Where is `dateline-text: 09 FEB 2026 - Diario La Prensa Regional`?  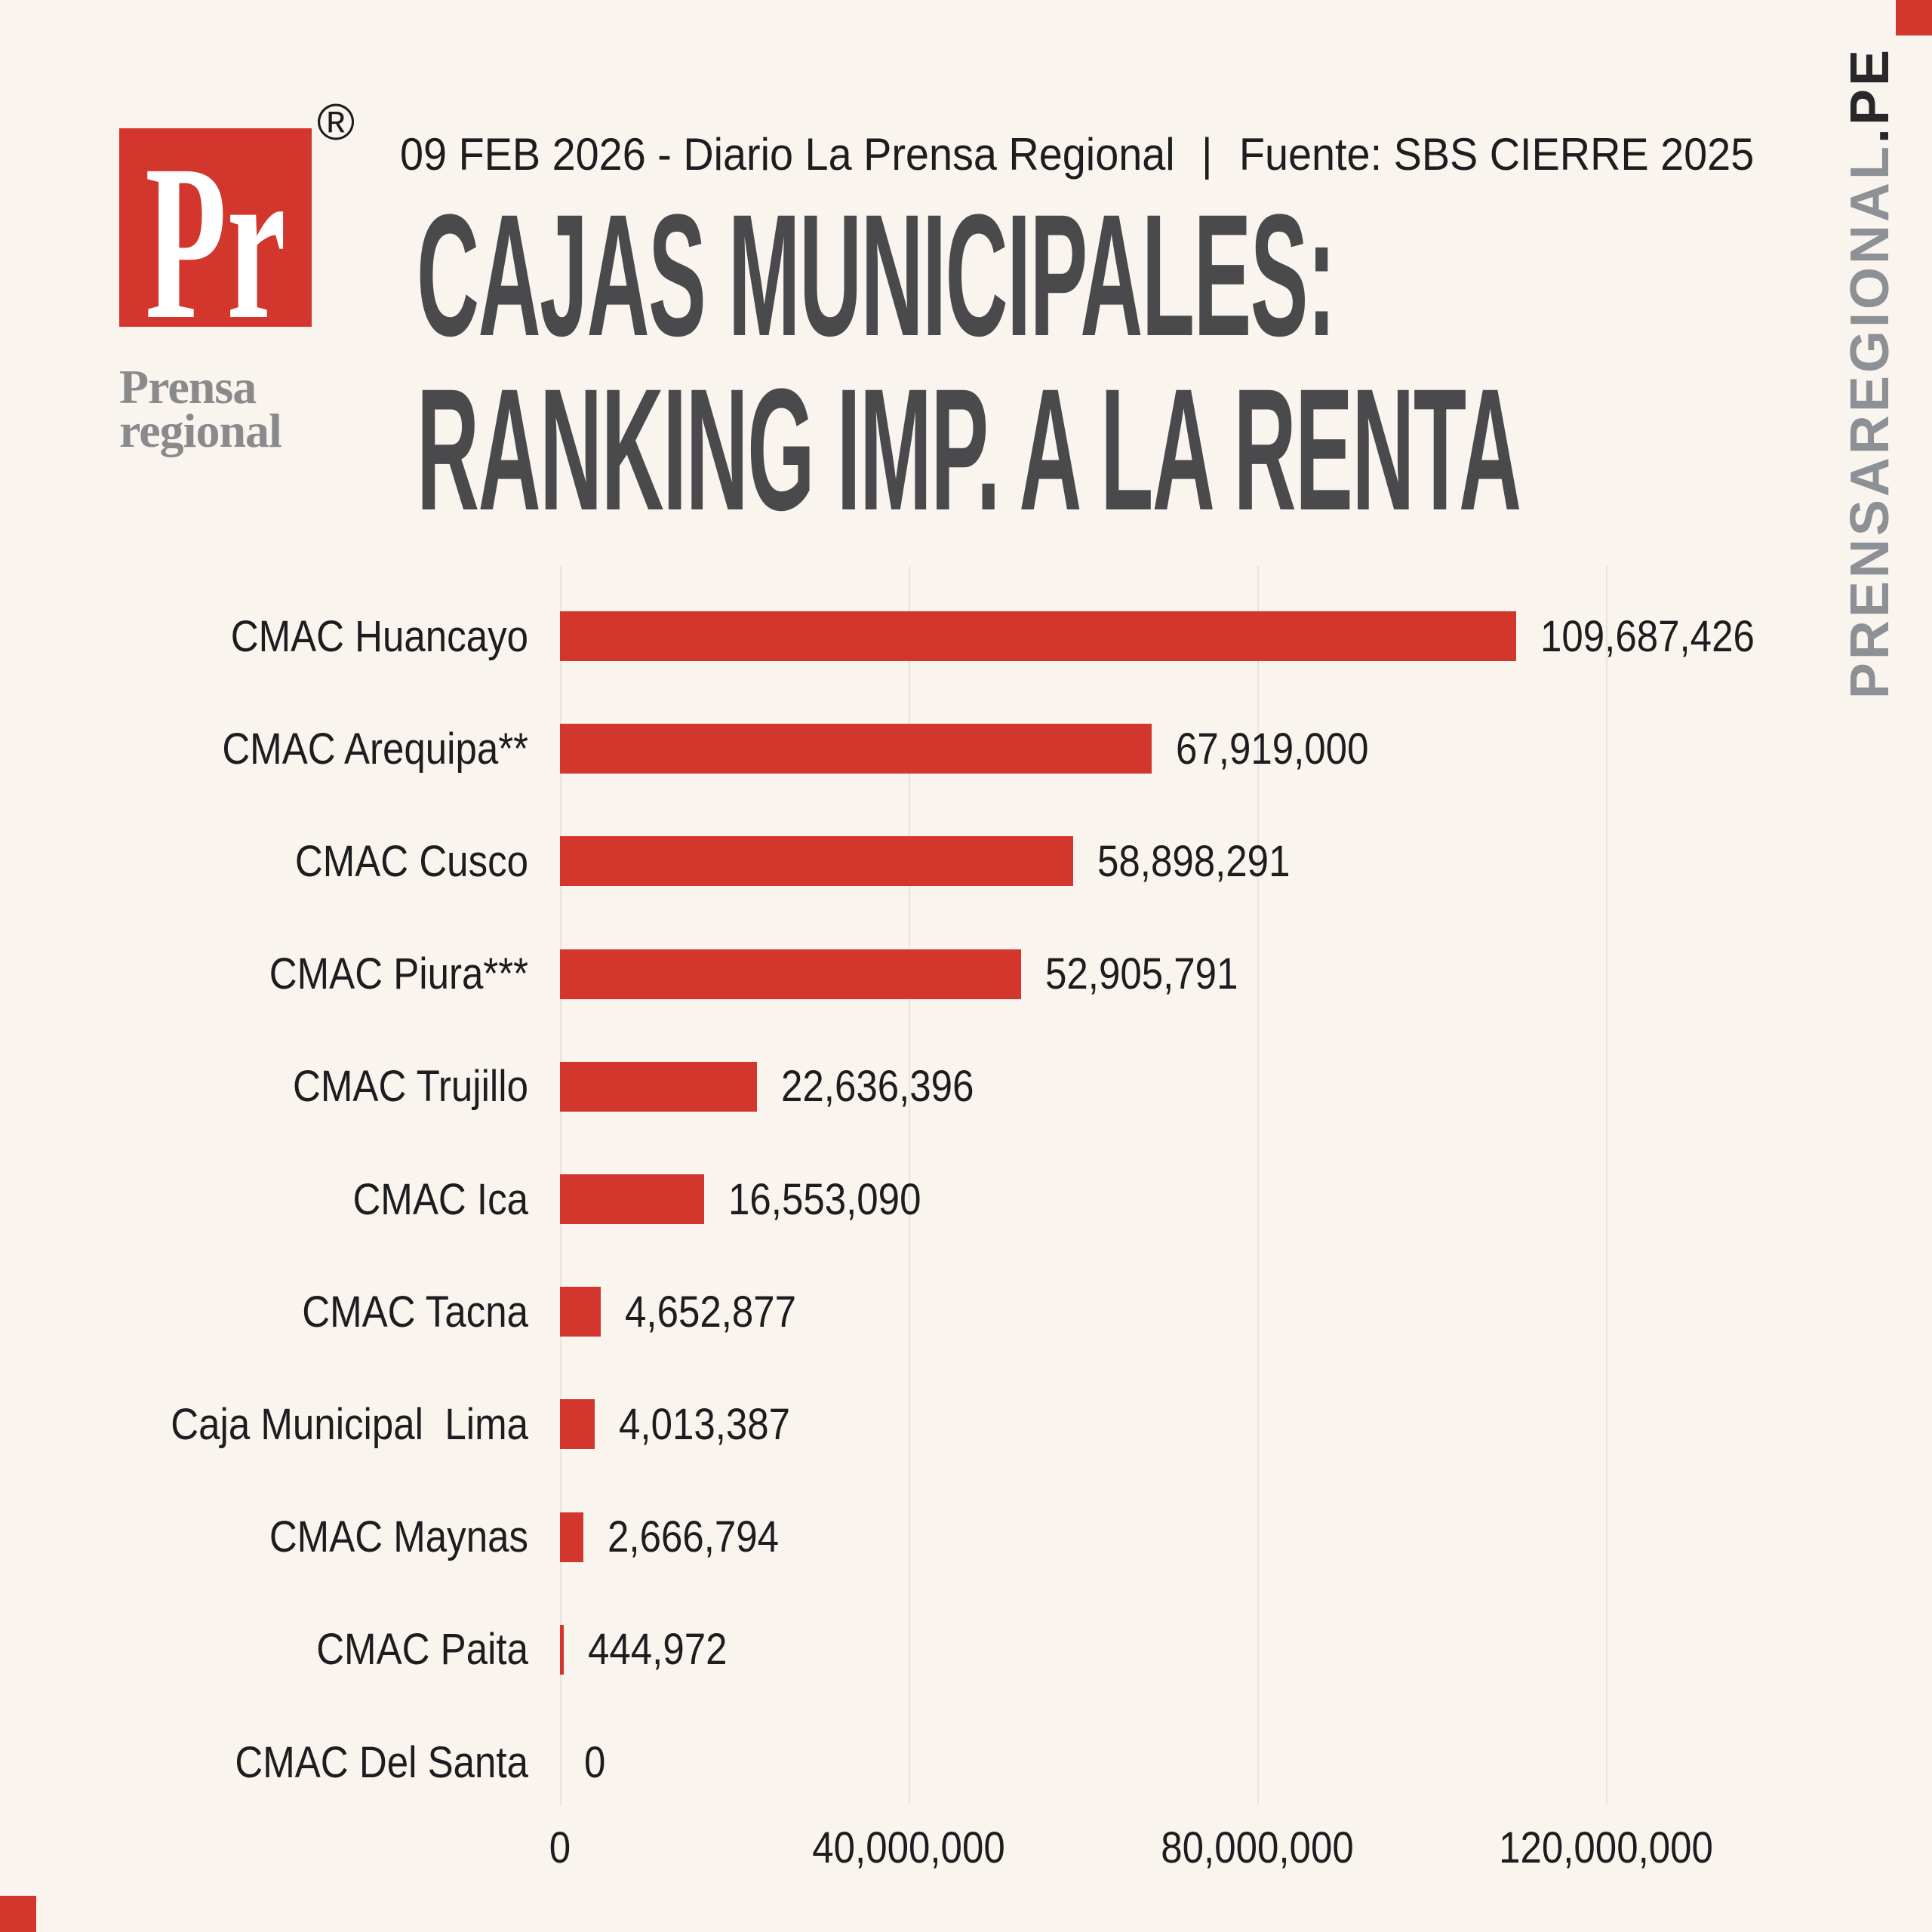 dateline-text: 09 FEB 2026 - Diario La Prensa Regional is located at coordinates (787, 154).